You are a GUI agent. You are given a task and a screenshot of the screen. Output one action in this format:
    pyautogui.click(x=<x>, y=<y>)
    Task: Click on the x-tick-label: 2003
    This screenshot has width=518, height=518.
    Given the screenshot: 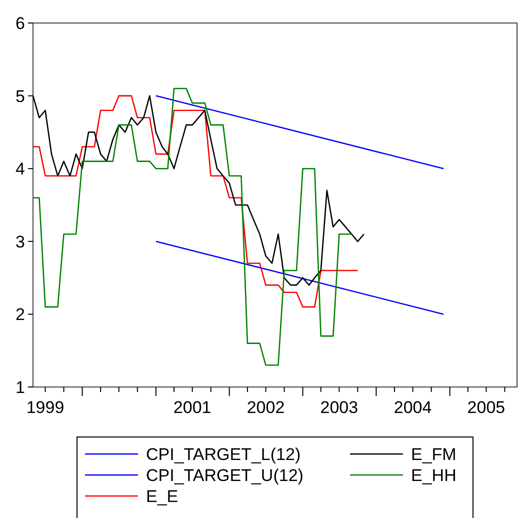 What is the action you would take?
    pyautogui.click(x=339, y=407)
    